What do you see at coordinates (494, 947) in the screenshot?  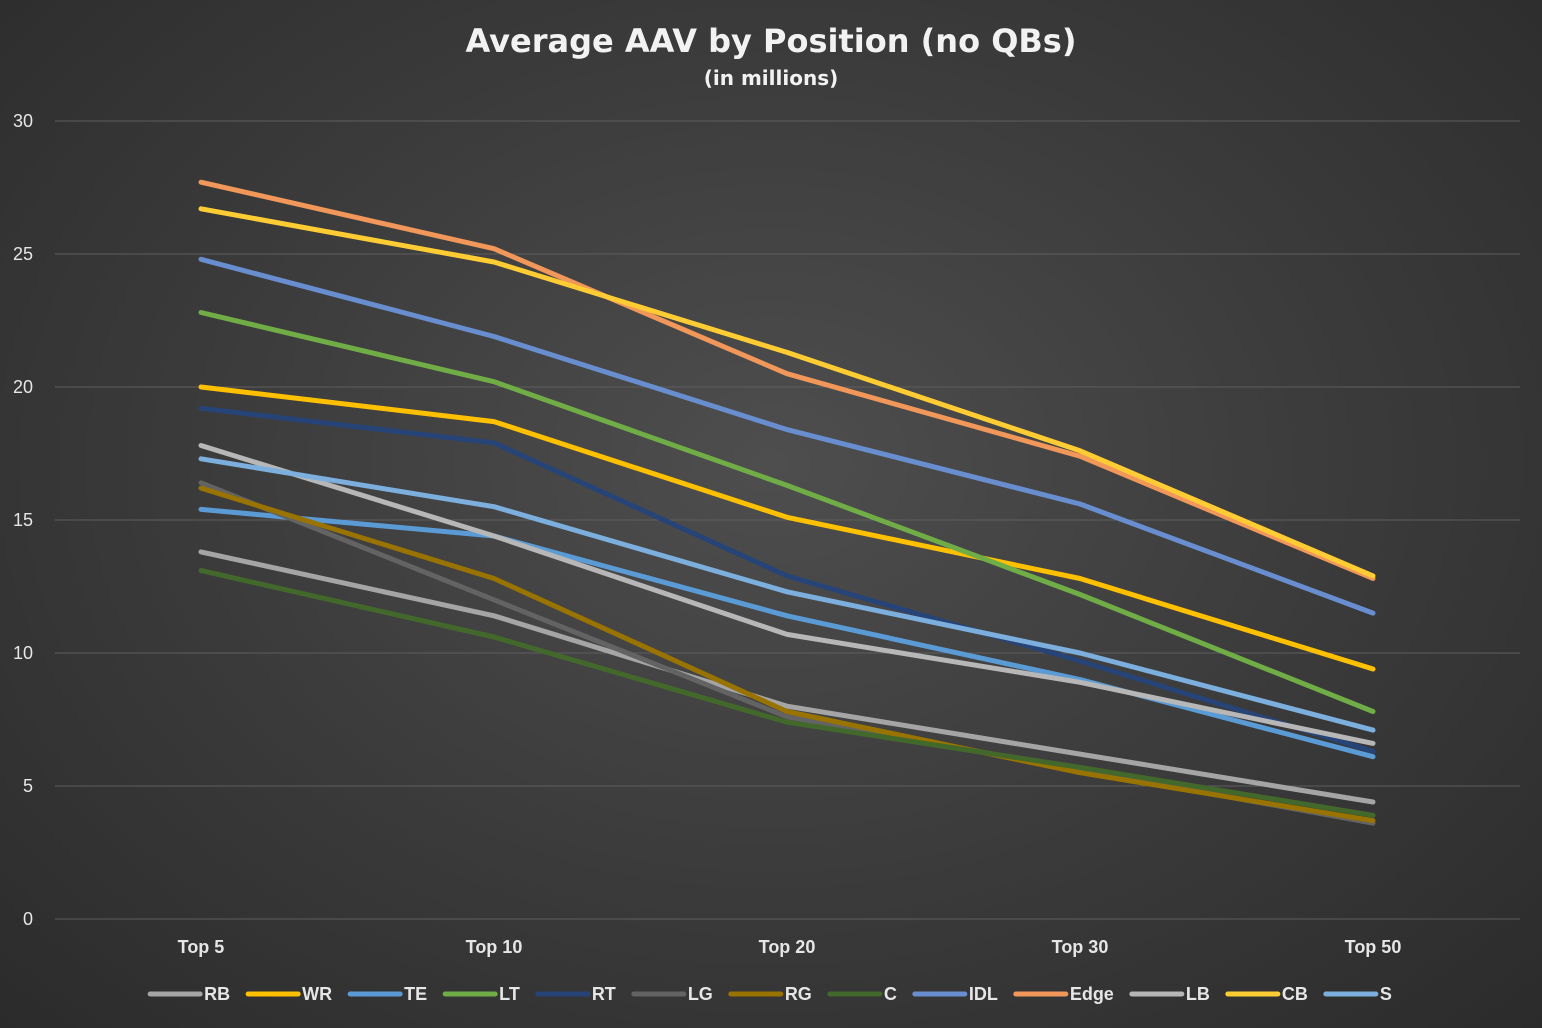 I see `x-tick-label: Top 10` at bounding box center [494, 947].